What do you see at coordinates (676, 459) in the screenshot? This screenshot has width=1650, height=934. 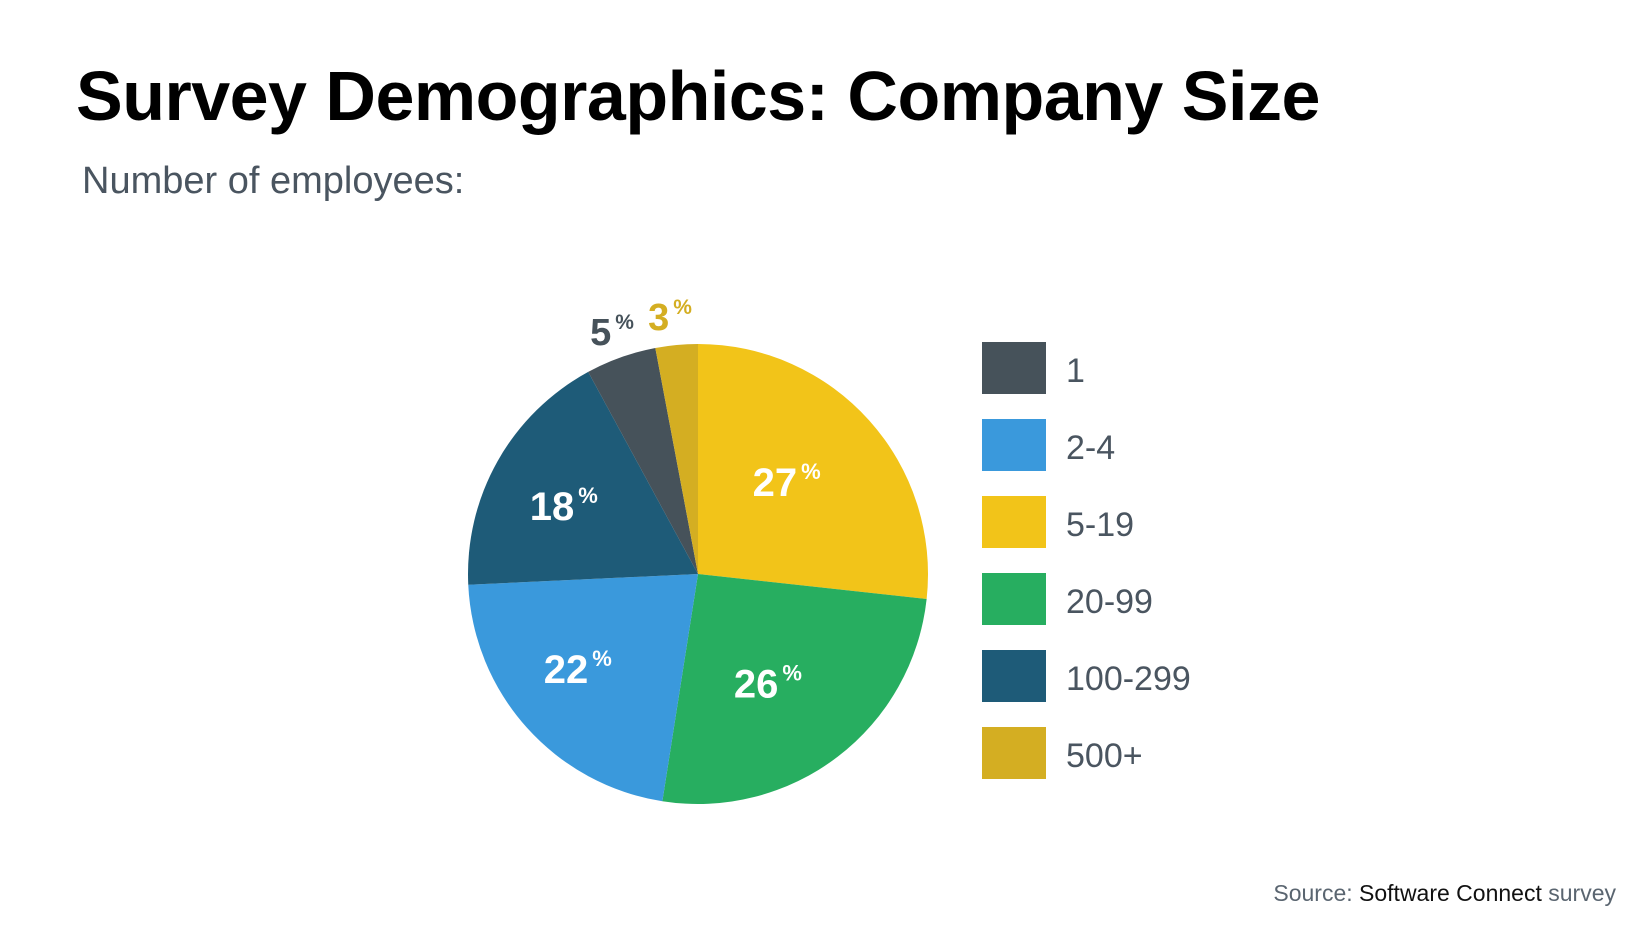 I see `pie-slice-500plus` at bounding box center [676, 459].